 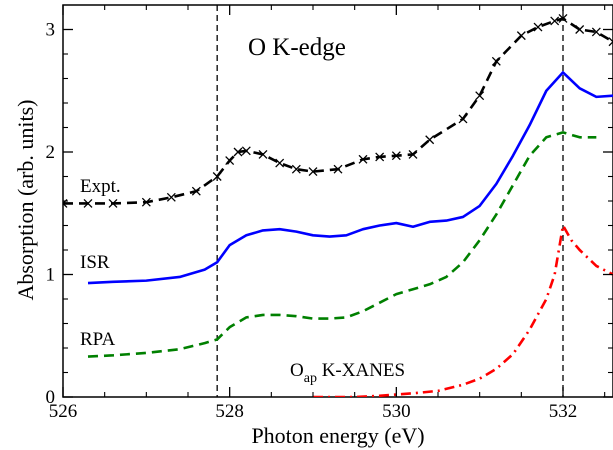 What do you see at coordinates (229, 411) in the screenshot?
I see `x-tick-label: 528` at bounding box center [229, 411].